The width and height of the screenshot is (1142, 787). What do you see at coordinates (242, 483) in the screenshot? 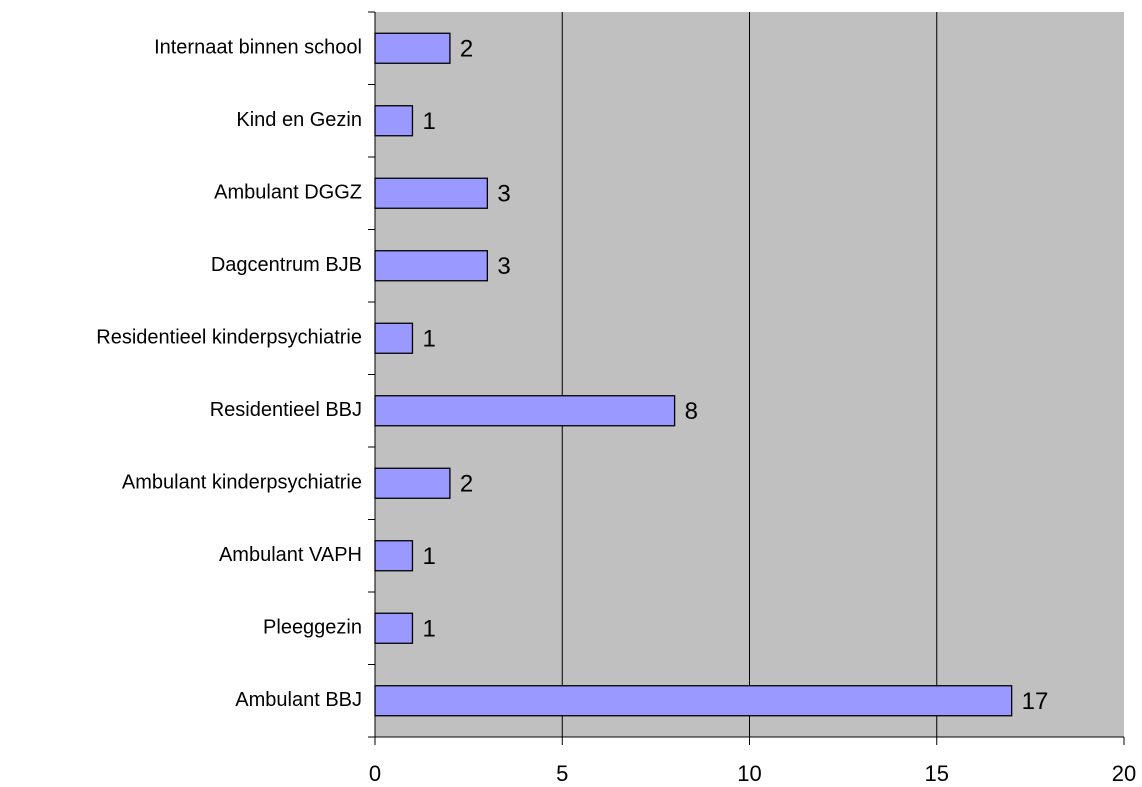
I see `category-label: Ambulant kinderpsychiatrie` at bounding box center [242, 483].